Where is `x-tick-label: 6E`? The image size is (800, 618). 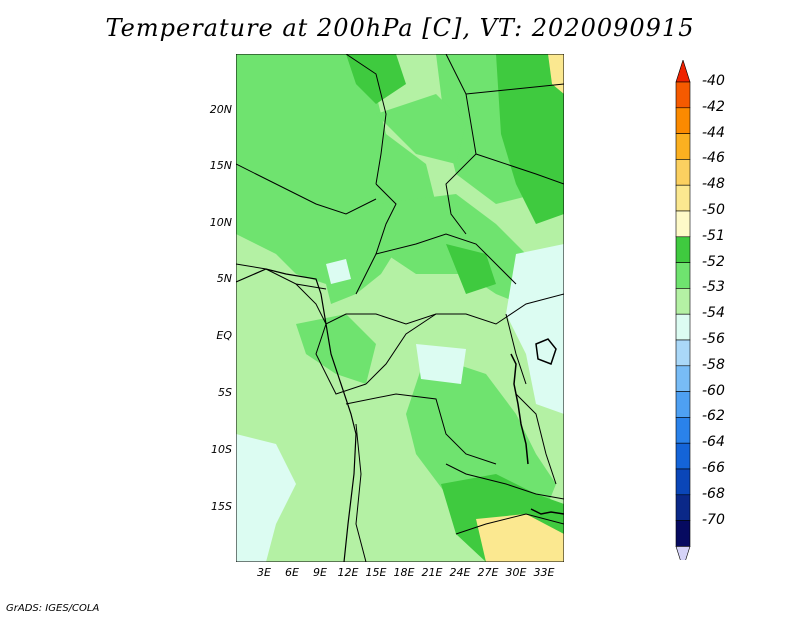 x-tick-label: 6E is located at coordinates (292, 572).